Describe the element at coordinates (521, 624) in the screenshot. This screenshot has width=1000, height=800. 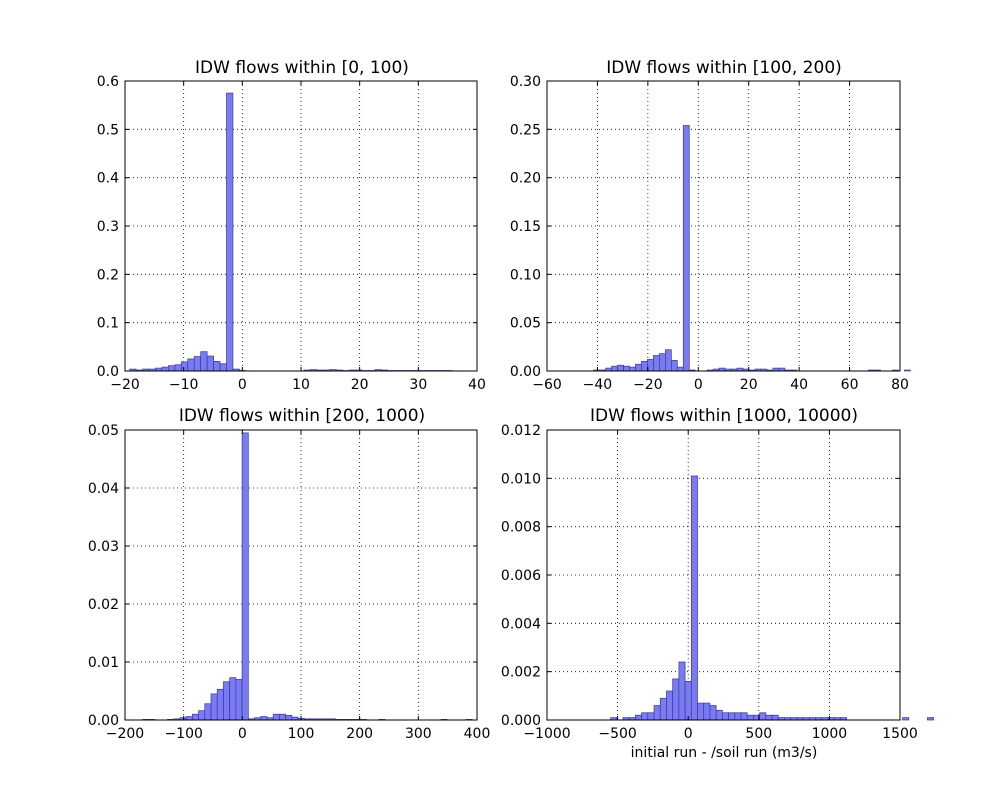
I see `y-tick-label: 0.004` at that location.